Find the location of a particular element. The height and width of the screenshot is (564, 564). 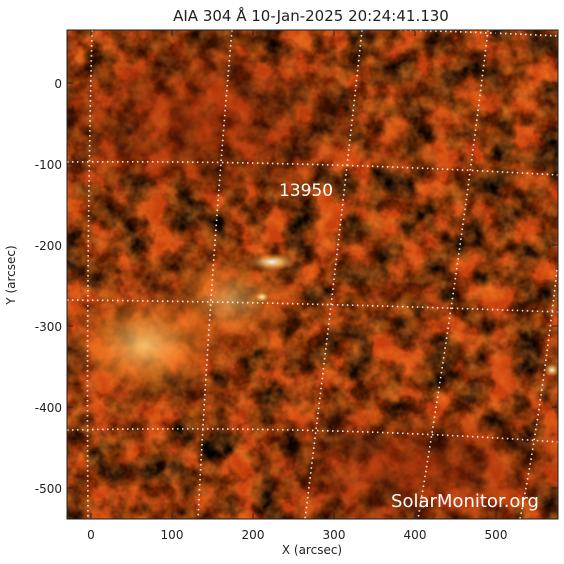

x-tick-label: 400 is located at coordinates (415, 535).